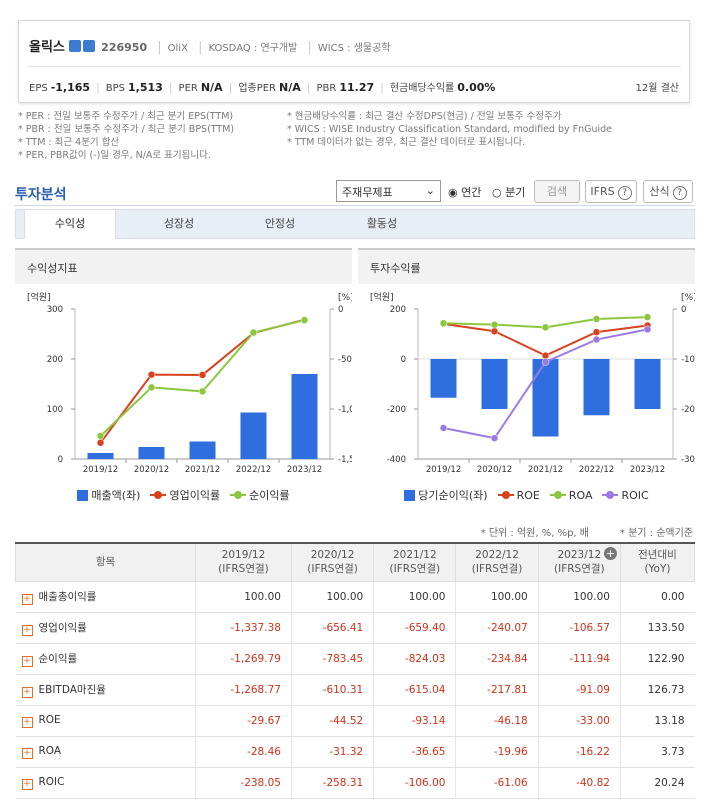 Image resolution: width=709 pixels, height=800 pixels. What do you see at coordinates (52, 268) in the screenshot?
I see `chart-title: 수익성지표` at bounding box center [52, 268].